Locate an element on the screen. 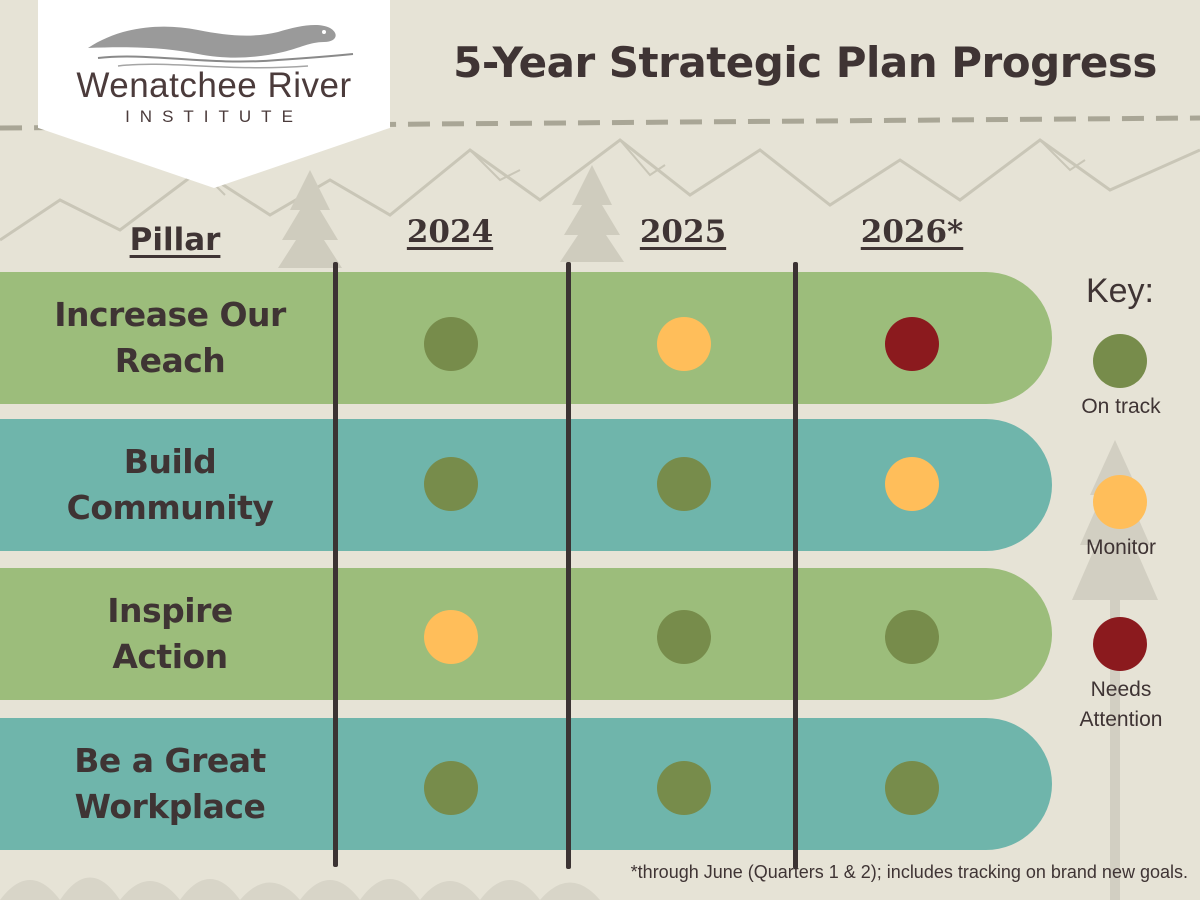 This screenshot has width=1200, height=900. key-dot-monitor is located at coordinates (1120, 502).